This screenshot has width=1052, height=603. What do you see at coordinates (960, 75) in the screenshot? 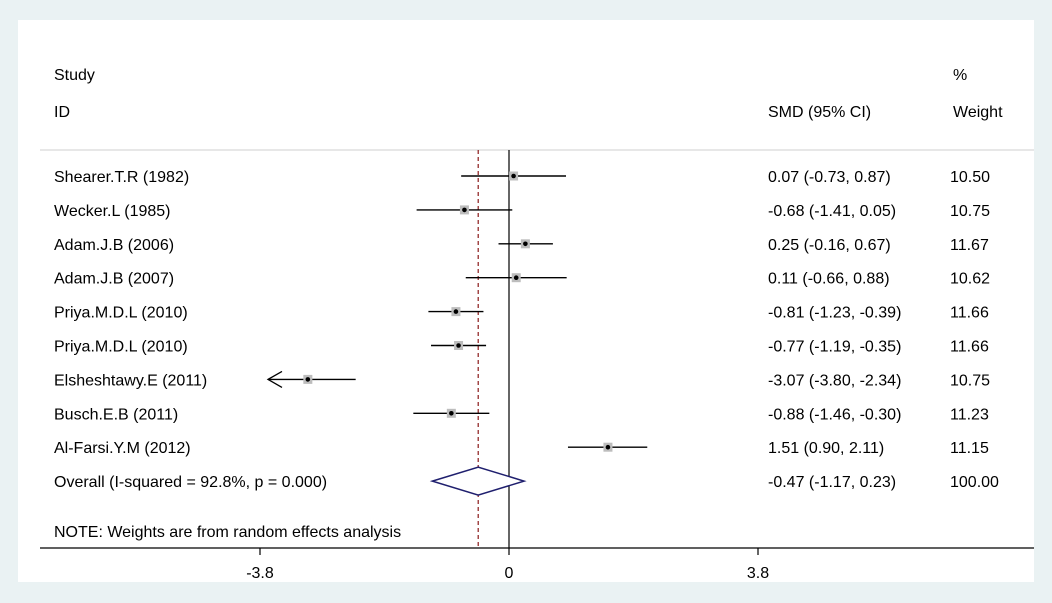
I see `header-percent: %` at bounding box center [960, 75].